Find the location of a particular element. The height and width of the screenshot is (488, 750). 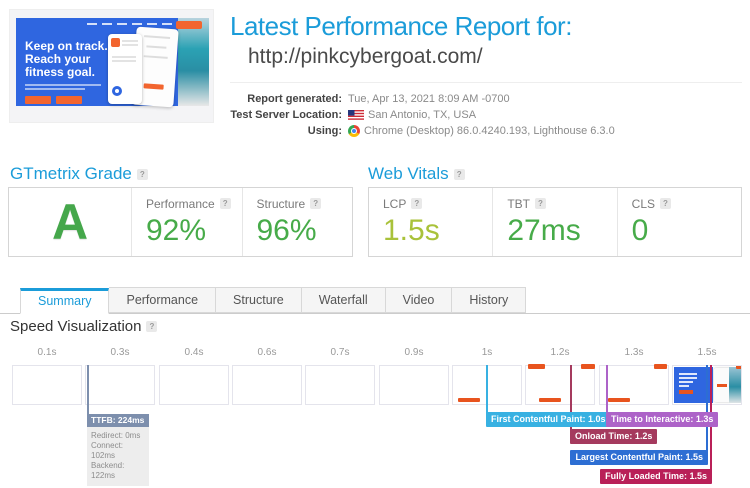

tab-performance: Performance is located at coordinates (163, 300).